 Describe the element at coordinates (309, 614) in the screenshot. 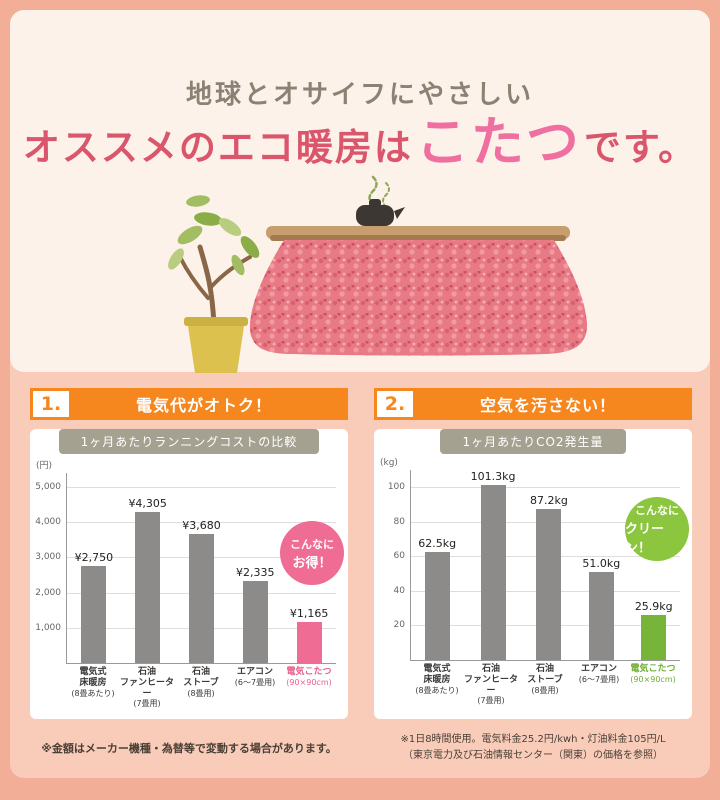

I see `bar-value-label: ¥1,165` at that location.